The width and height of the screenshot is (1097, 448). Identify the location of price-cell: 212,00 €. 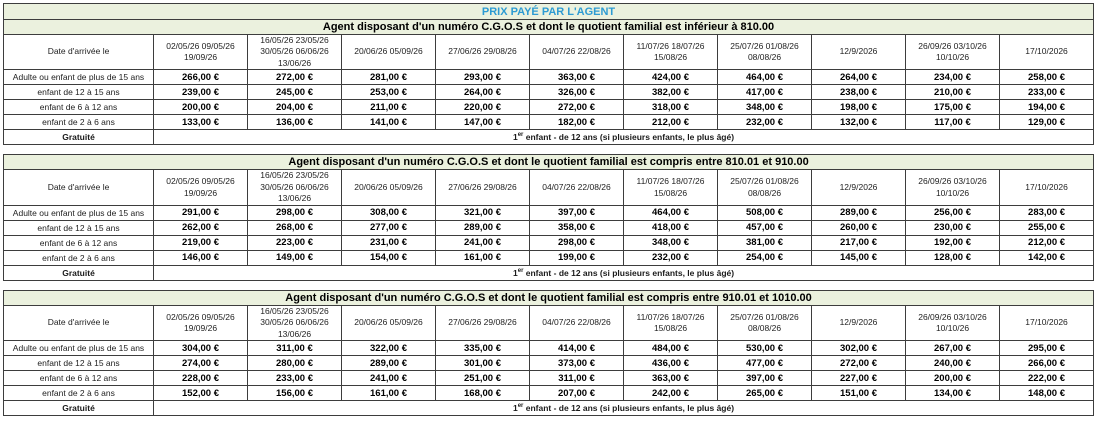
(1046, 242).